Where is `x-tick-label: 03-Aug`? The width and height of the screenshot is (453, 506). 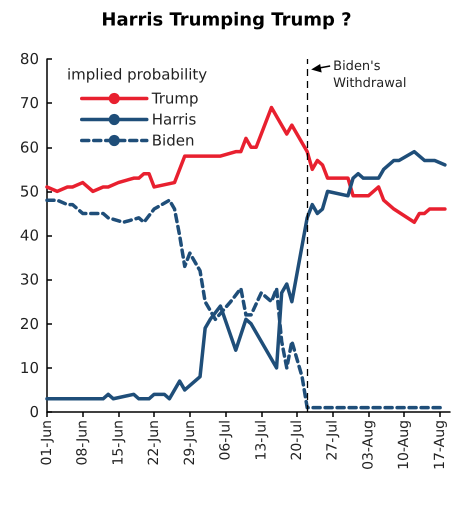 x-tick-label: 03-Aug is located at coordinates (368, 445).